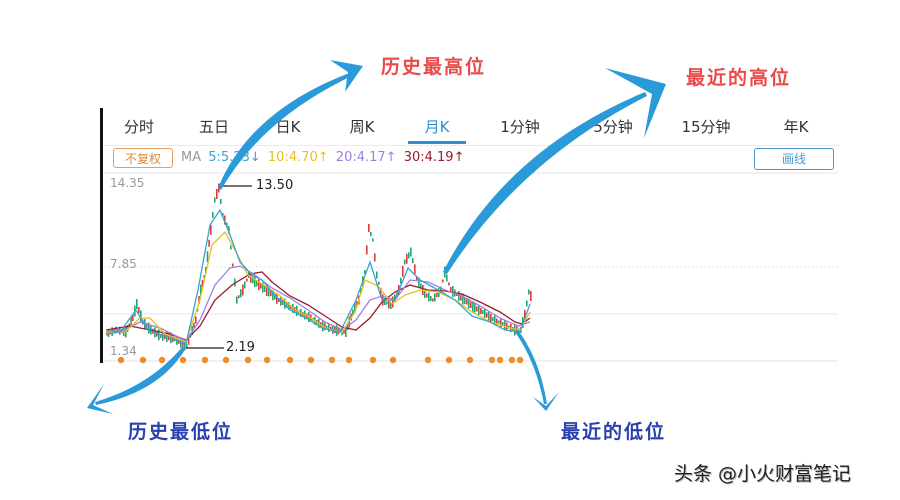 The image size is (900, 500). What do you see at coordinates (140, 375) in the screenshot?
I see `arrow-historic-low` at bounding box center [140, 375].